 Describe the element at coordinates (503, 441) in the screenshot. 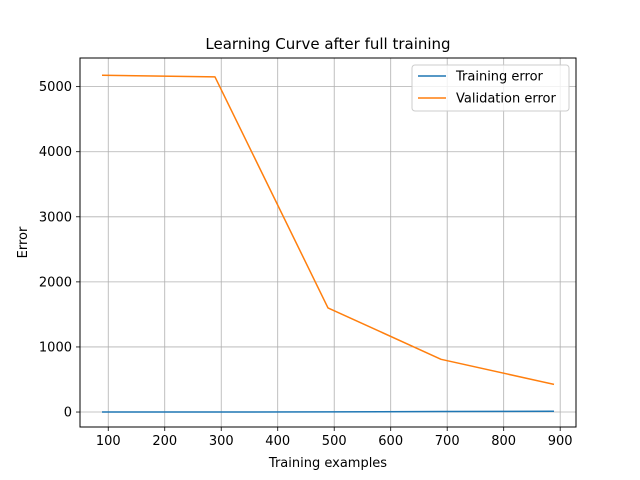

I see `x-tick-label: 800` at that location.